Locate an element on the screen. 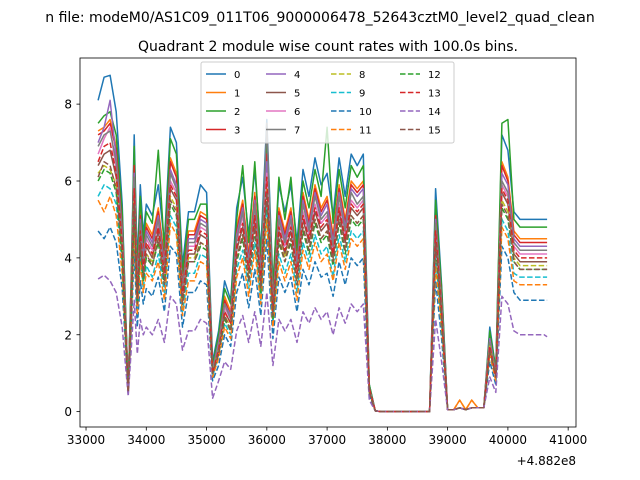 Image resolution: width=640 pixels, height=480 pixels. legend-entry-11: 11 is located at coordinates (351, 131).